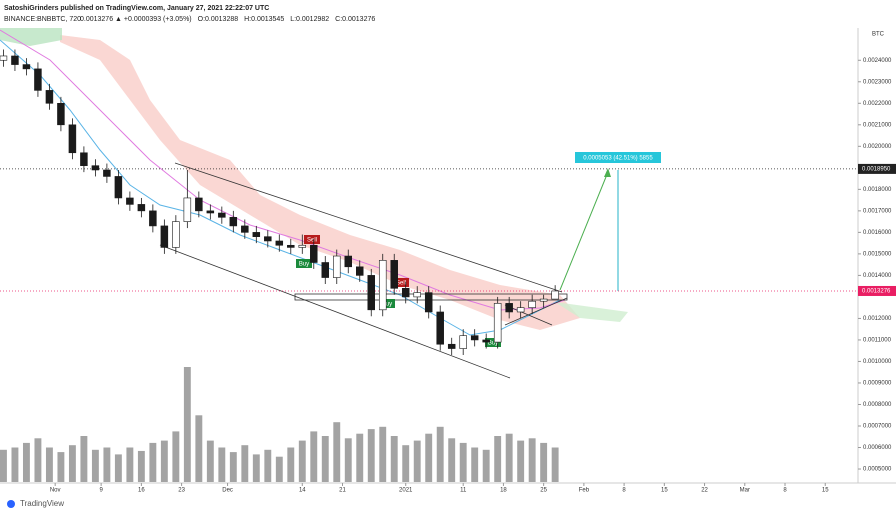 The image size is (896, 512). What do you see at coordinates (878, 35) in the screenshot?
I see `currency: BTC` at bounding box center [878, 35].